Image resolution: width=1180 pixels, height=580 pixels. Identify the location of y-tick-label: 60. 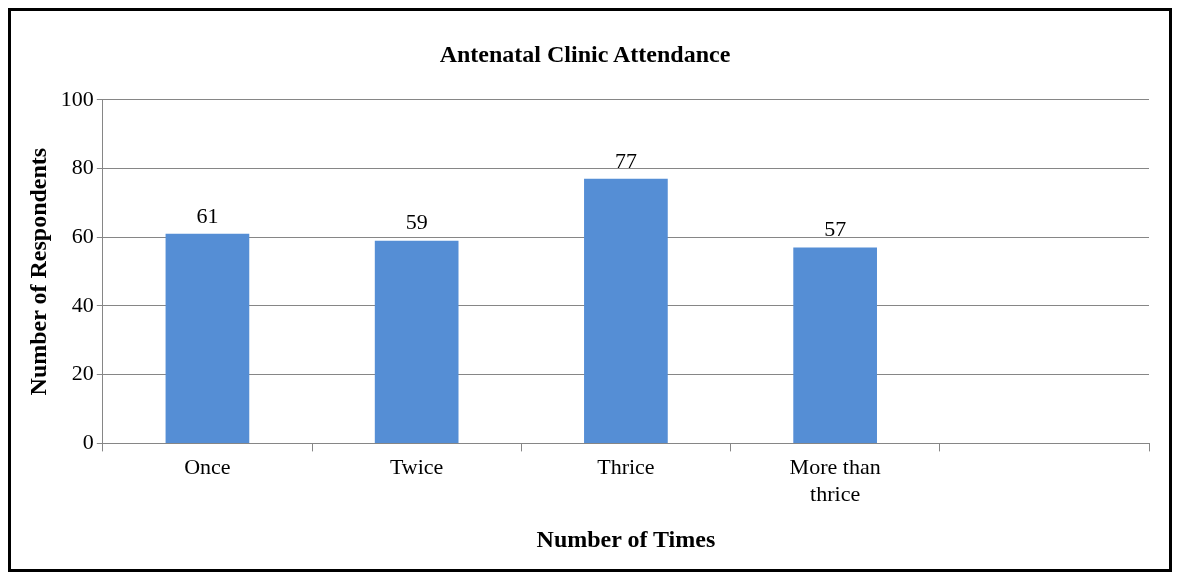
(82, 236).